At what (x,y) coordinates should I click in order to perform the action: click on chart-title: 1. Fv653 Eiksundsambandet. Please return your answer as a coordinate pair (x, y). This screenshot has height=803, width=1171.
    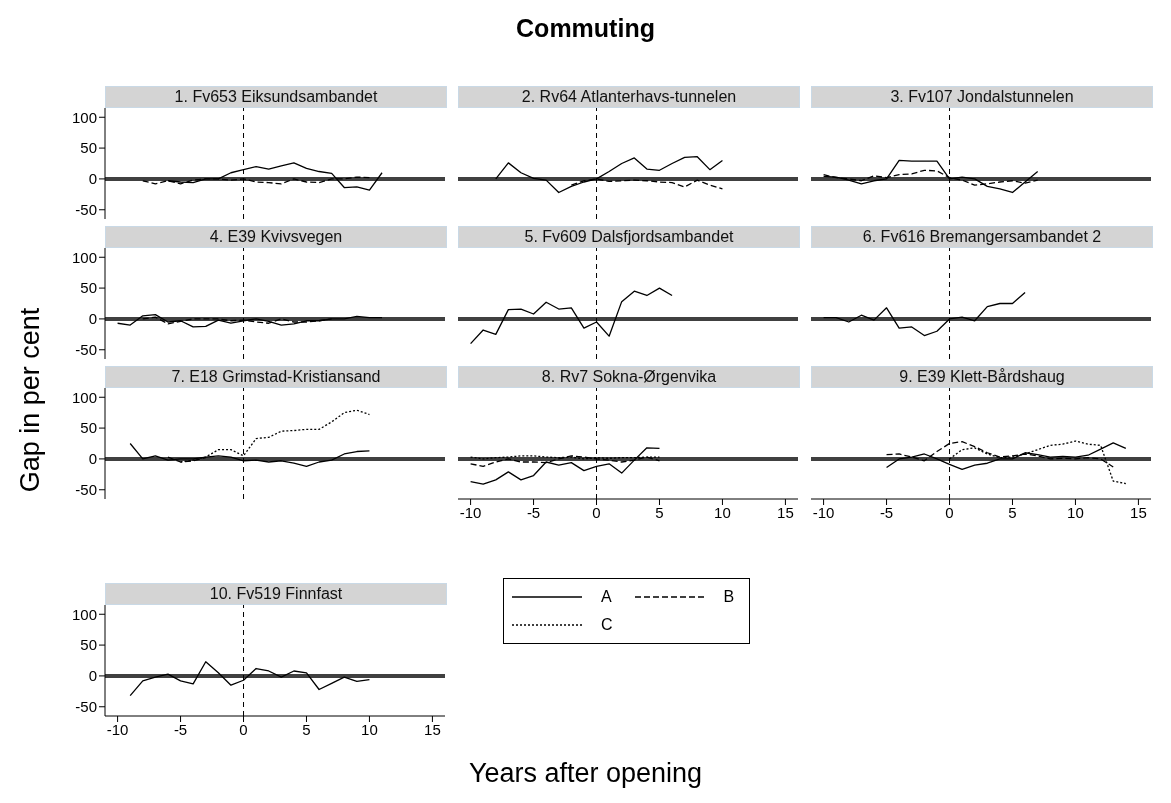
    Looking at the image, I should click on (276, 97).